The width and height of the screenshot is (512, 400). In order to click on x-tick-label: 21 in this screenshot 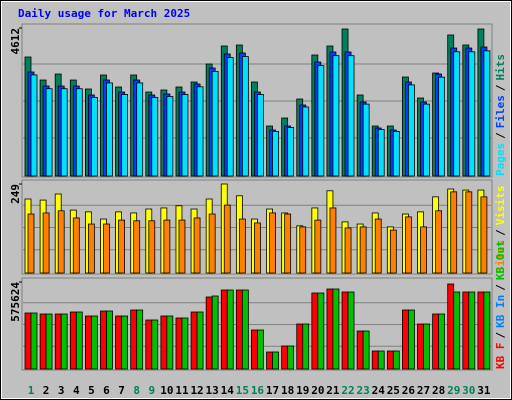, I will do `click(333, 390)`.